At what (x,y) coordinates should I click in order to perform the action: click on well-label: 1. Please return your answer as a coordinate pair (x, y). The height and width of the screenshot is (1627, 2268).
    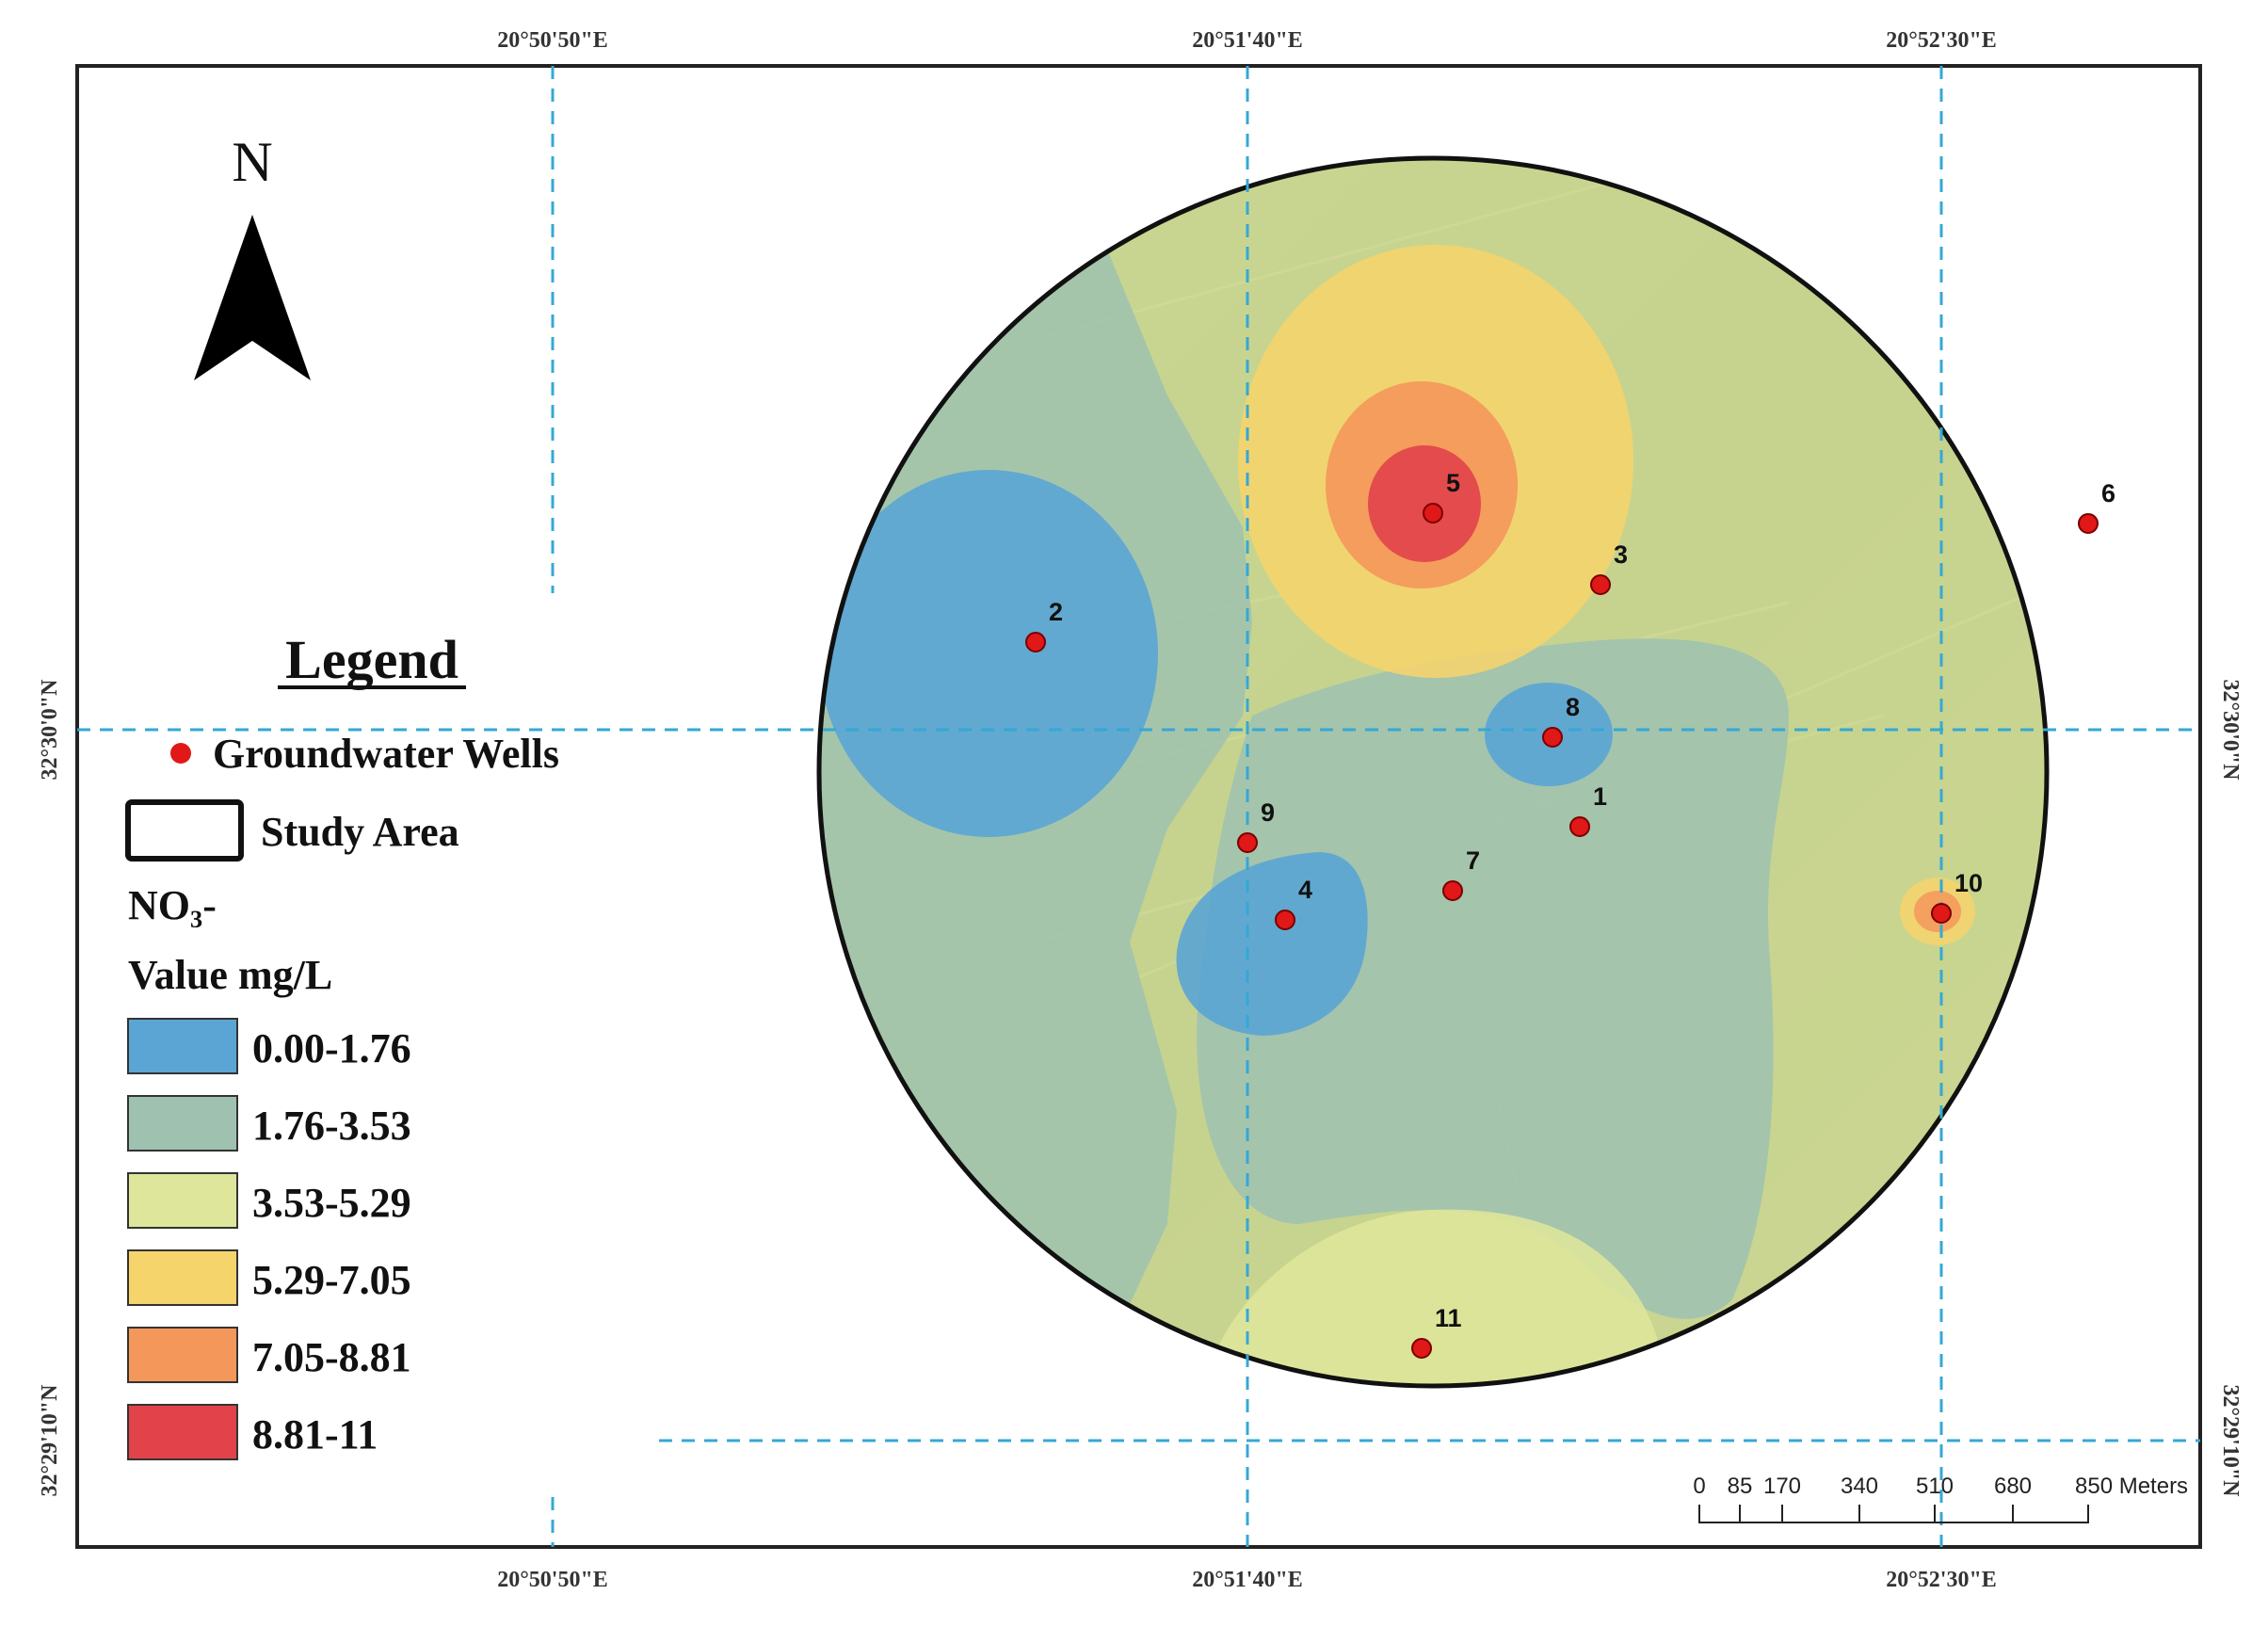
    Looking at the image, I should click on (1600, 797).